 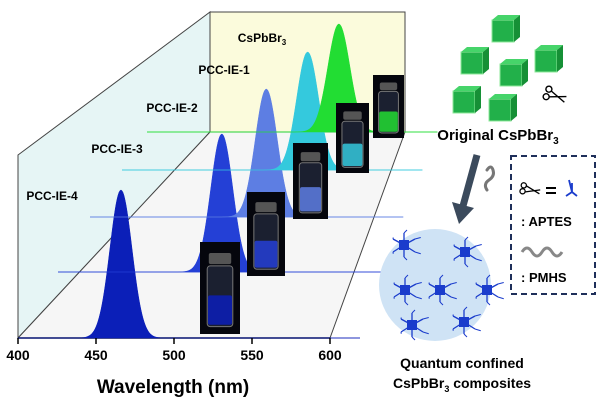 I want to click on x-axis: 400 450 500 550 600, so click(x=174, y=350).